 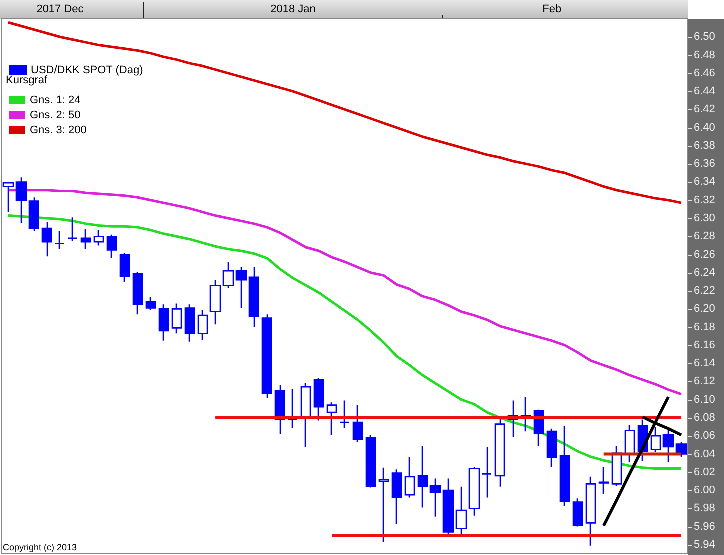 I want to click on y-tick-label: 6.12, so click(x=705, y=382).